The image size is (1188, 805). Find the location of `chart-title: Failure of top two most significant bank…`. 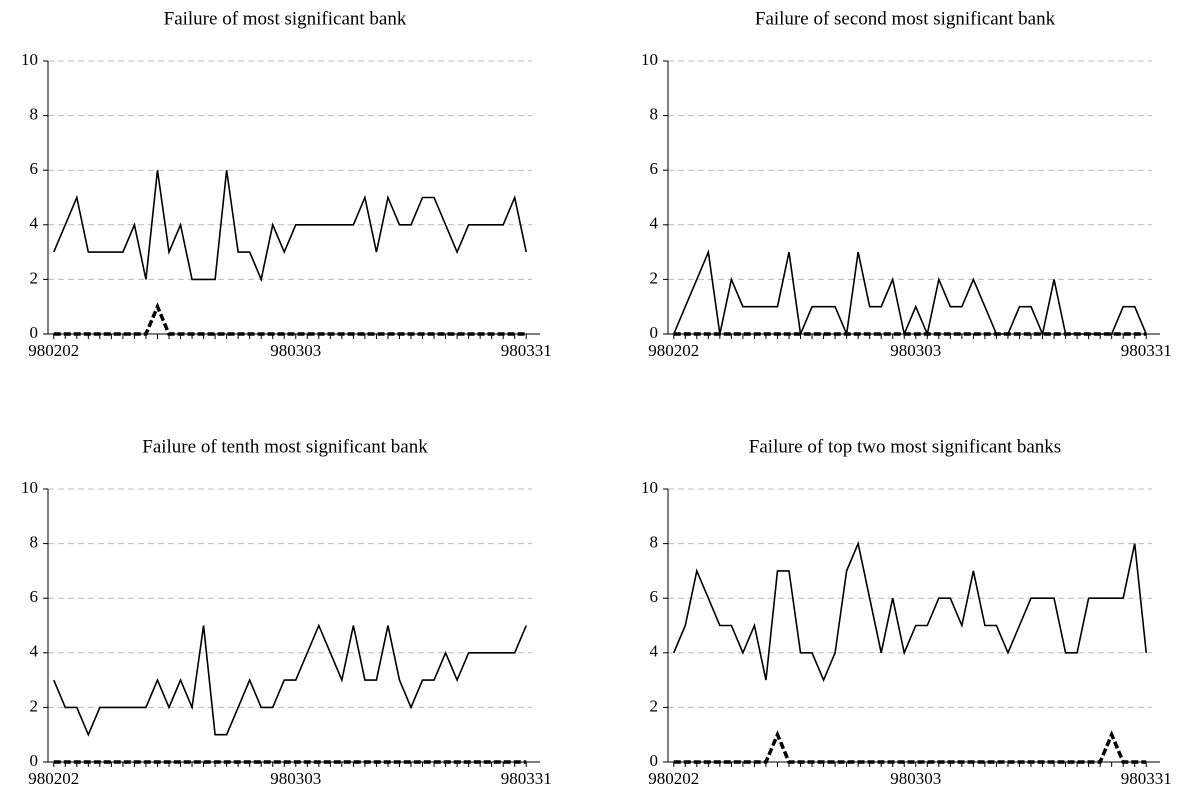

chart-title: Failure of top two most significant bank… is located at coordinates (905, 446).